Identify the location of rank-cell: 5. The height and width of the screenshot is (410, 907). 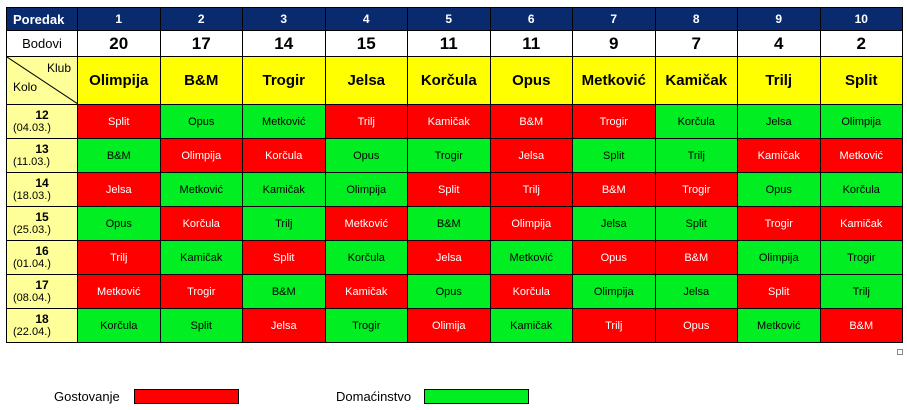
(449, 19).